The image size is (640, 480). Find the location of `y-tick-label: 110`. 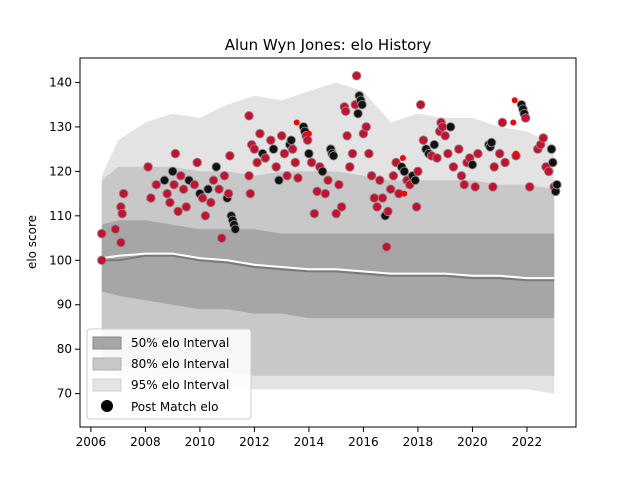

y-tick-label: 110 is located at coordinates (60, 216).